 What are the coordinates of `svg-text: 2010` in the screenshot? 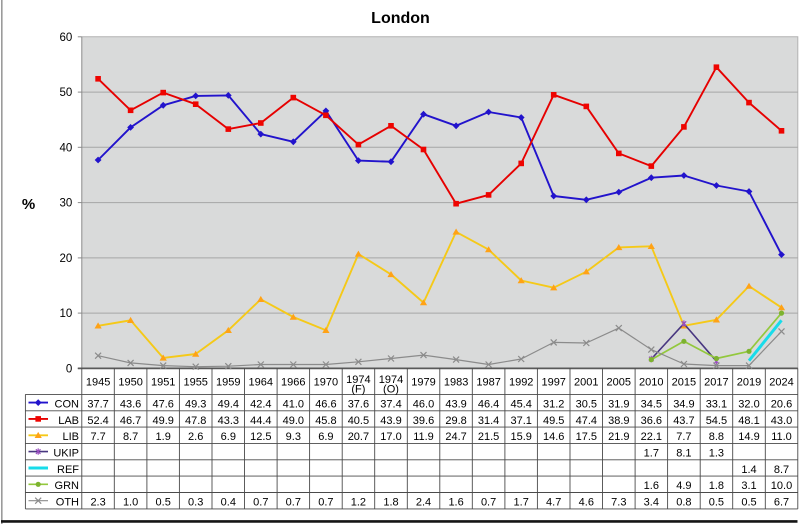 It's located at (651, 383).